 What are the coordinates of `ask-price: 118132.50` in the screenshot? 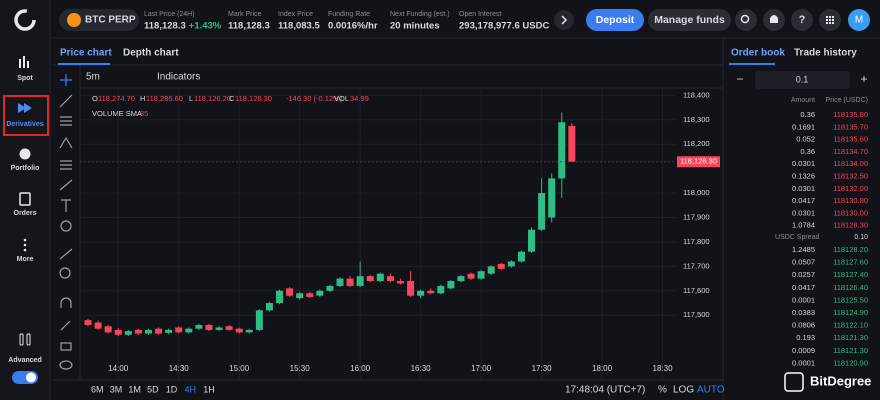 It's located at (850, 175).